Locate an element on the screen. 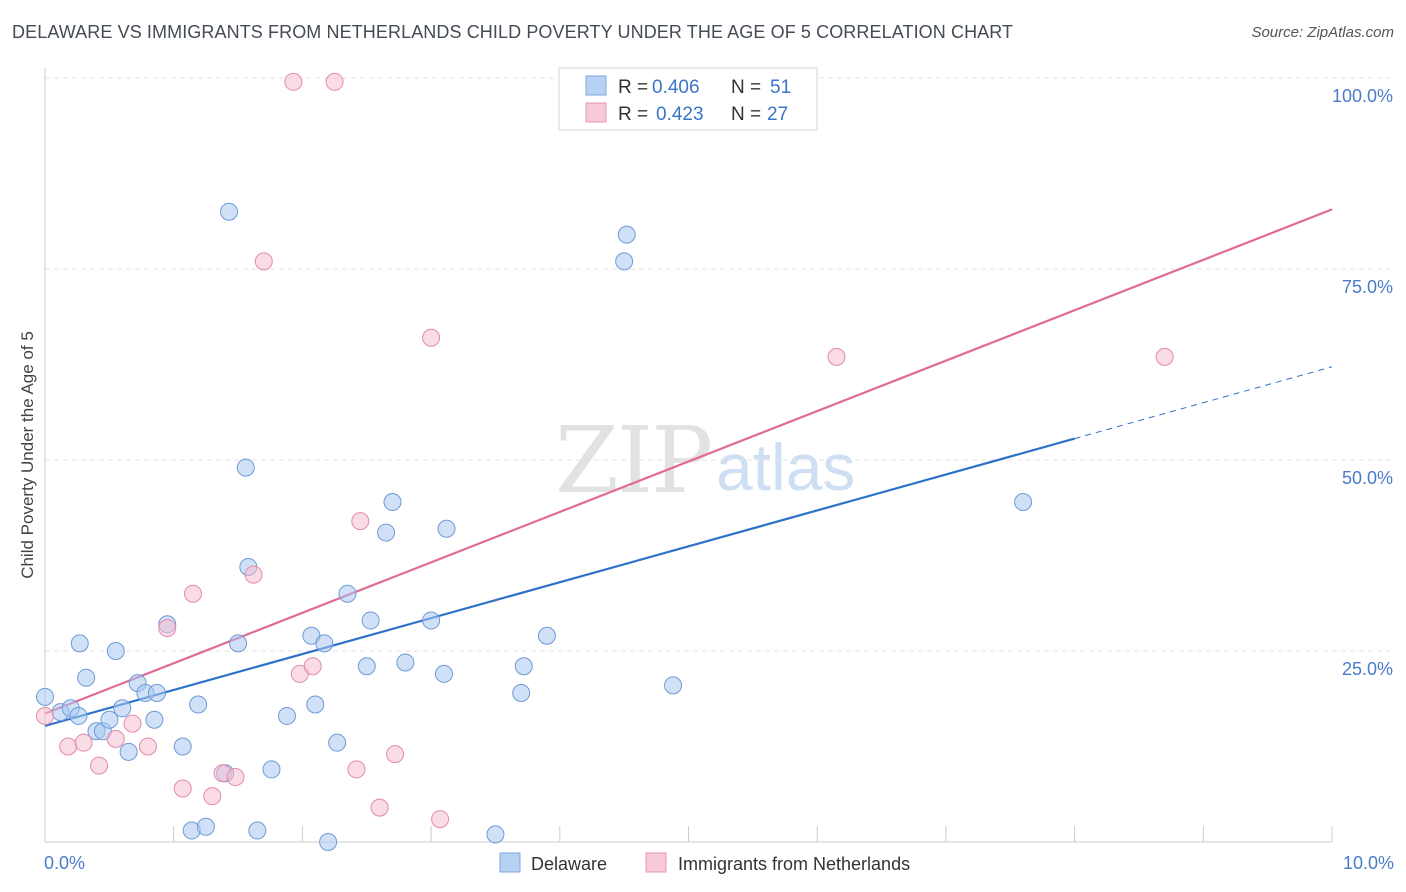 This screenshot has height=892, width=1406. trend-line-delaware-extension is located at coordinates (1203, 403).